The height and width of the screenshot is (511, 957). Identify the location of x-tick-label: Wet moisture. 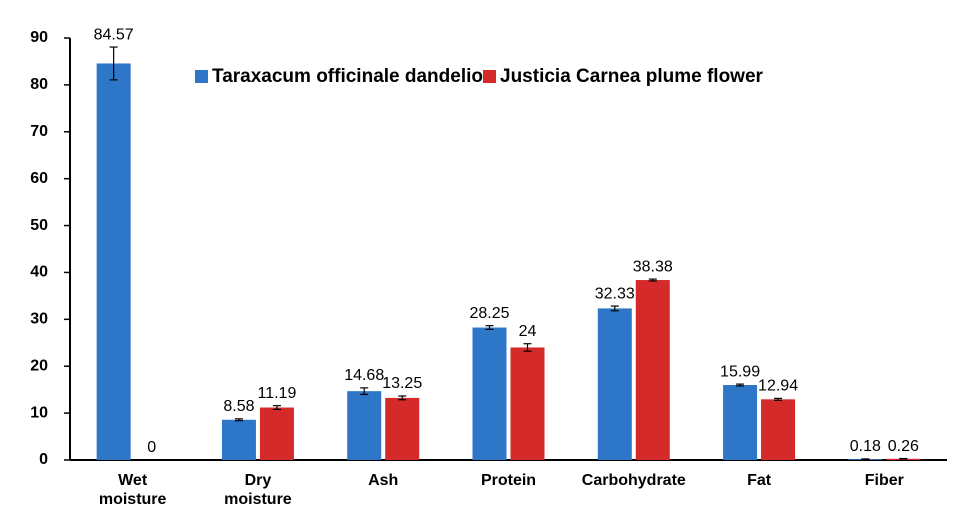
(132, 490).